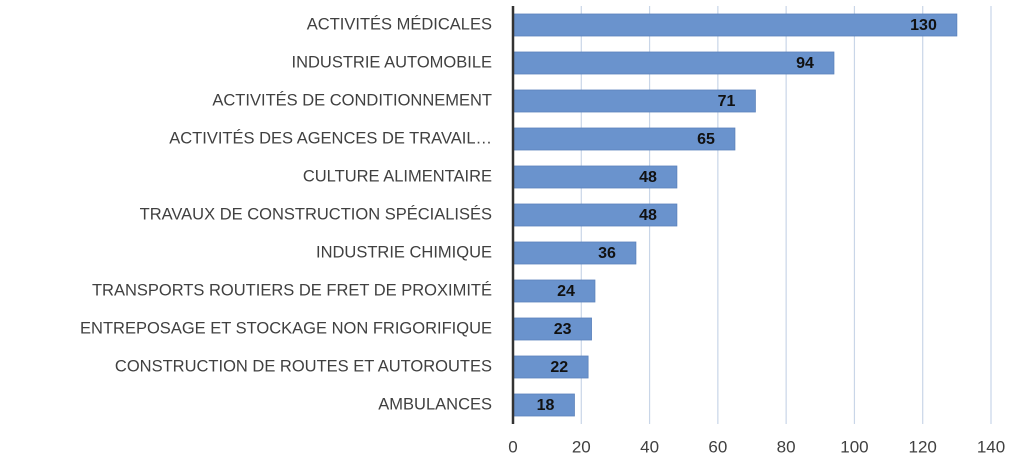  Describe the element at coordinates (706, 139) in the screenshot. I see `value-label: 65` at that location.